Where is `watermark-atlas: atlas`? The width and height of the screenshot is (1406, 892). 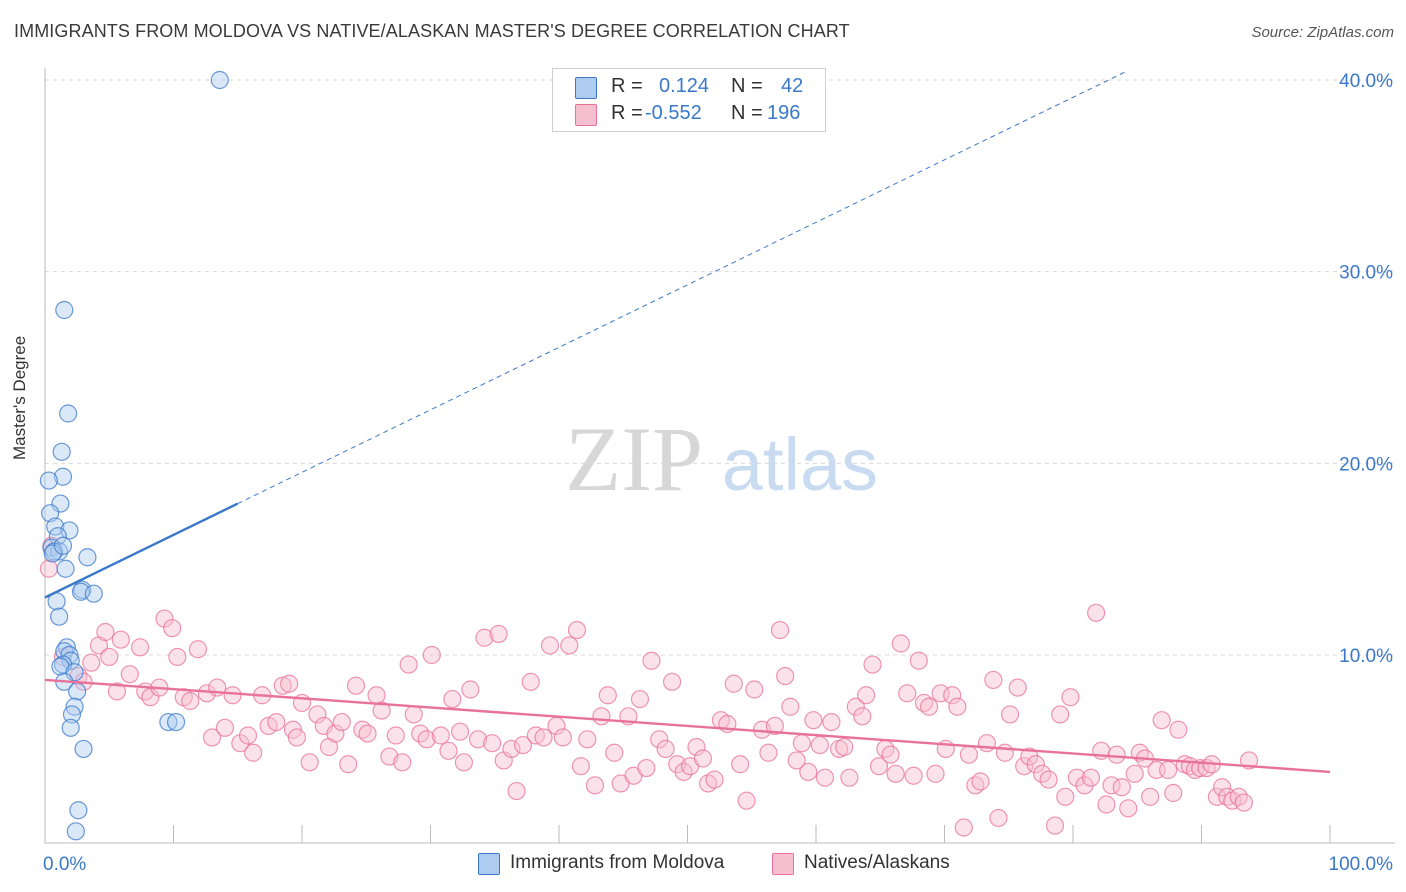 watermark-atlas: atlas is located at coordinates (800, 464).